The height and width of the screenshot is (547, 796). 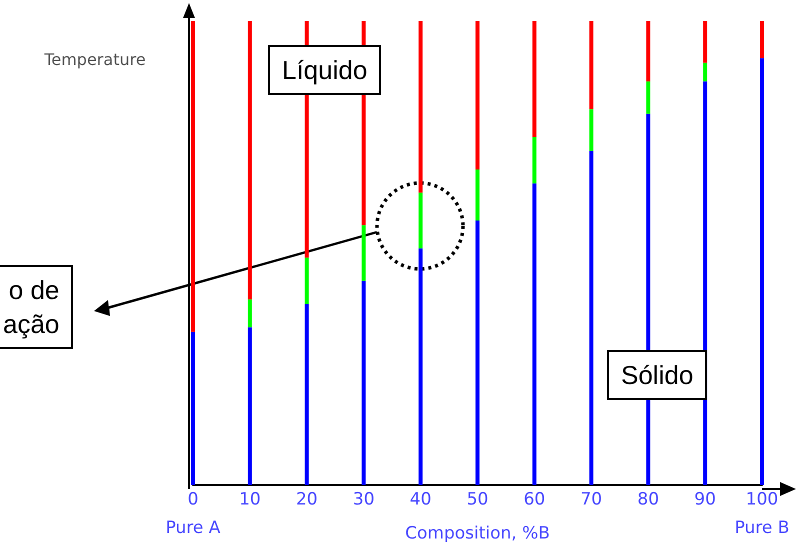 I want to click on x-tick-label: 40, so click(x=421, y=500).